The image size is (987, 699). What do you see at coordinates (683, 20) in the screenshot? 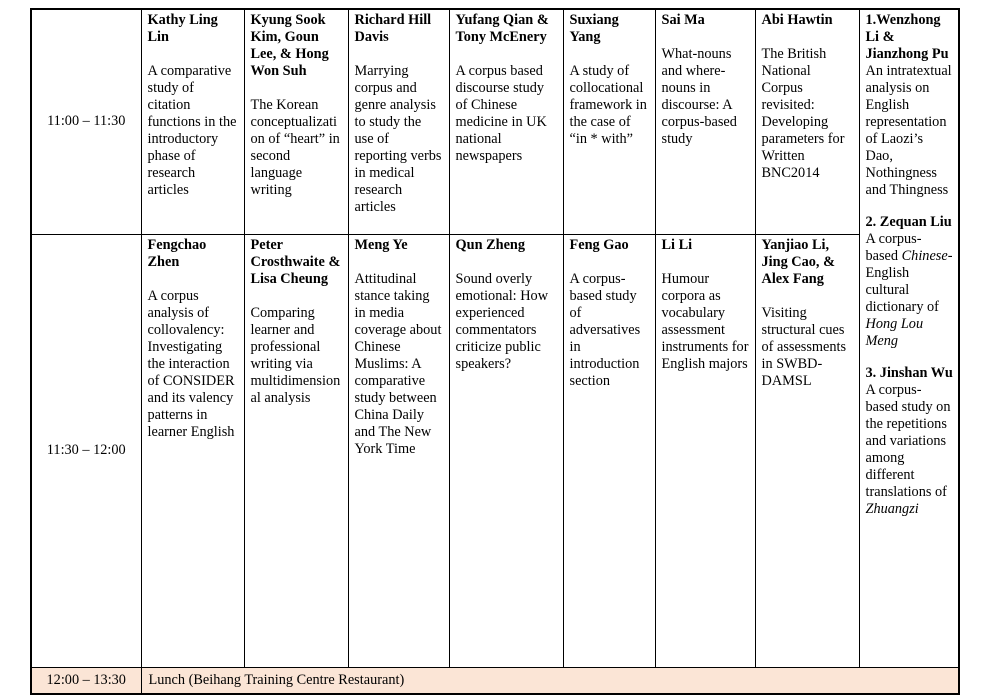
I see `session-authors: Sai Ma` at bounding box center [683, 20].